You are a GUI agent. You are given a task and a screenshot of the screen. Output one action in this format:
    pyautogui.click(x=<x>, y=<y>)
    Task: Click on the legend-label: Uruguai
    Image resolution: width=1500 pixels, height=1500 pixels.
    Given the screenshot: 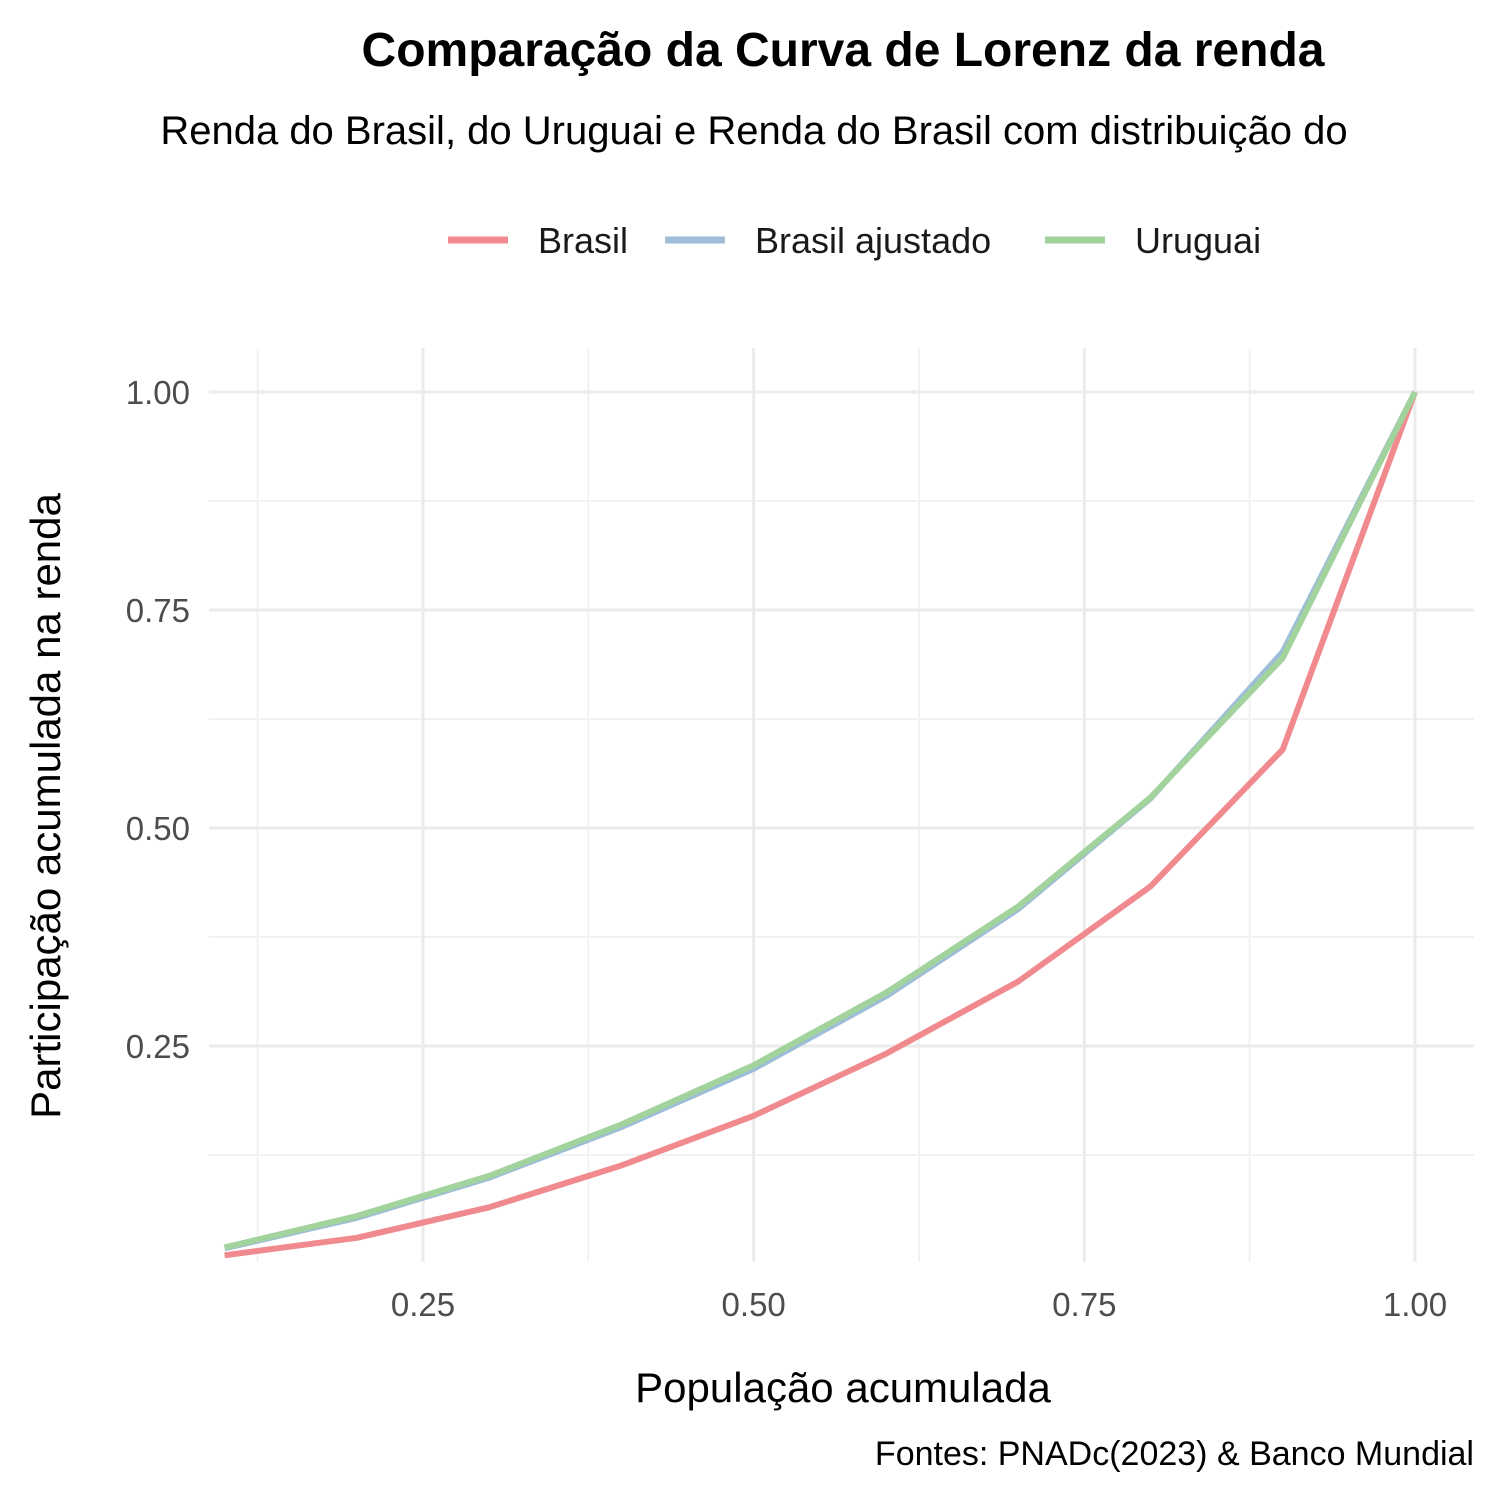 What is the action you would take?
    pyautogui.click(x=1198, y=240)
    